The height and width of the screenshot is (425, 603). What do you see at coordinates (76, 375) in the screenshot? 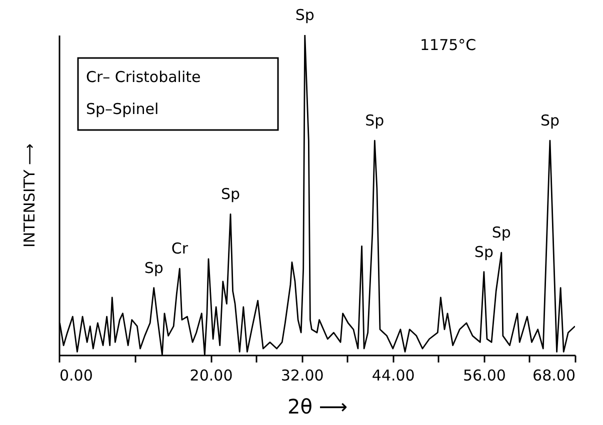
I see `x-tick-label: 0.00` at bounding box center [76, 375].